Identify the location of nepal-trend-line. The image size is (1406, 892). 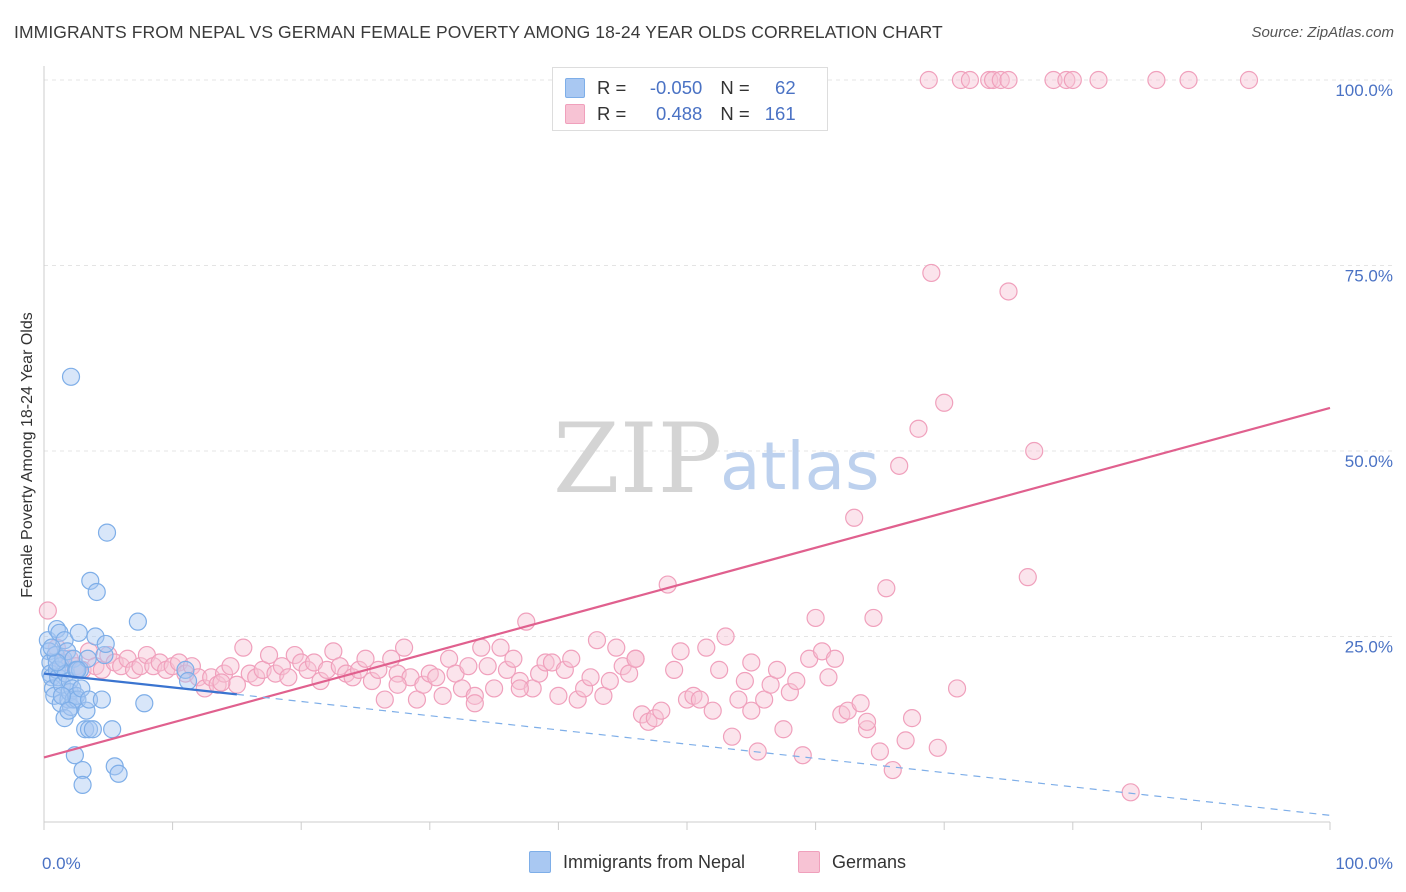
(140, 684).